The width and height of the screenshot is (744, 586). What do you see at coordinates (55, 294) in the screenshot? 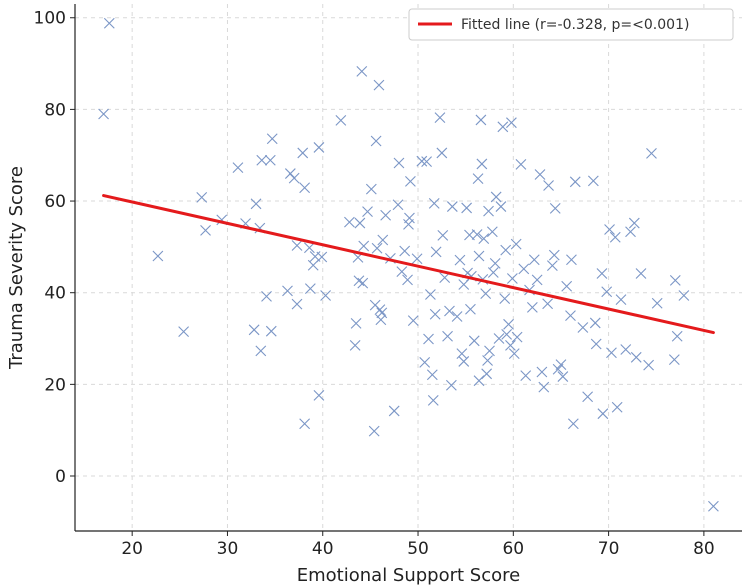
I see `y-tick-label: 40` at bounding box center [55, 294].